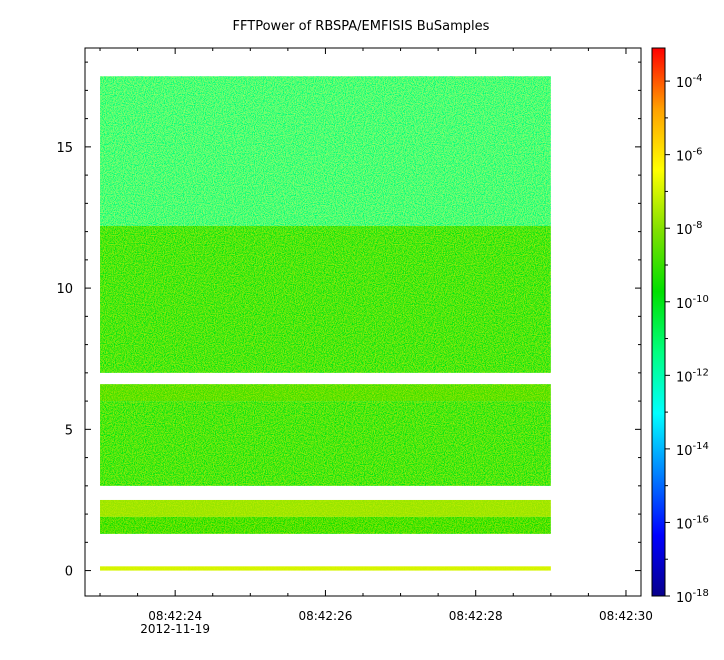 Image resolution: width=724 pixels, height=660 pixels. I want to click on colorbar-tick-label: 10⁻⁴, so click(689, 82).